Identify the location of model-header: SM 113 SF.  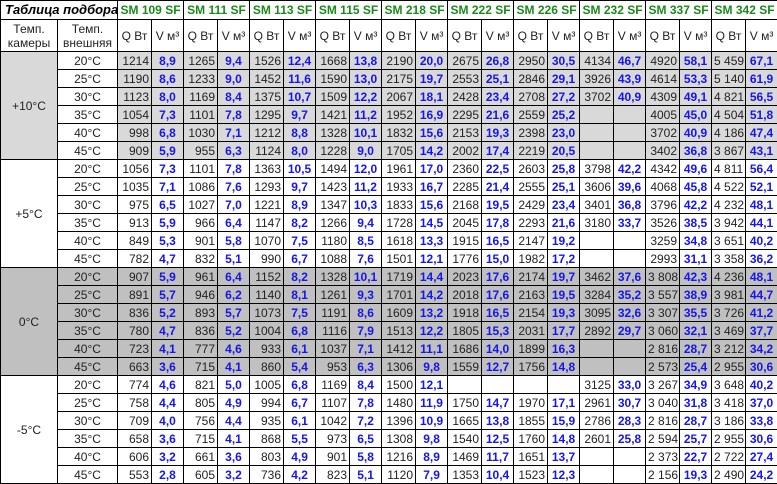
(283, 10).